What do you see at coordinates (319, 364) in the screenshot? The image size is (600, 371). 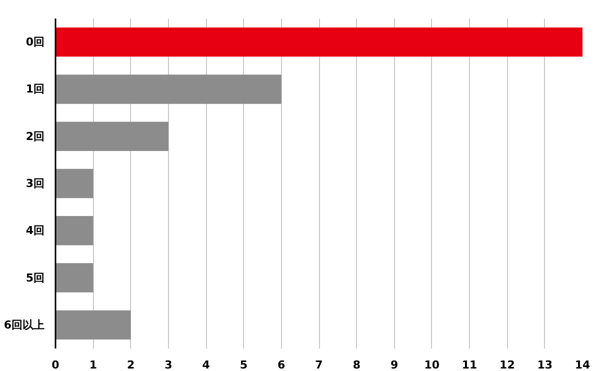 I see `x-tick-label: 7` at bounding box center [319, 364].